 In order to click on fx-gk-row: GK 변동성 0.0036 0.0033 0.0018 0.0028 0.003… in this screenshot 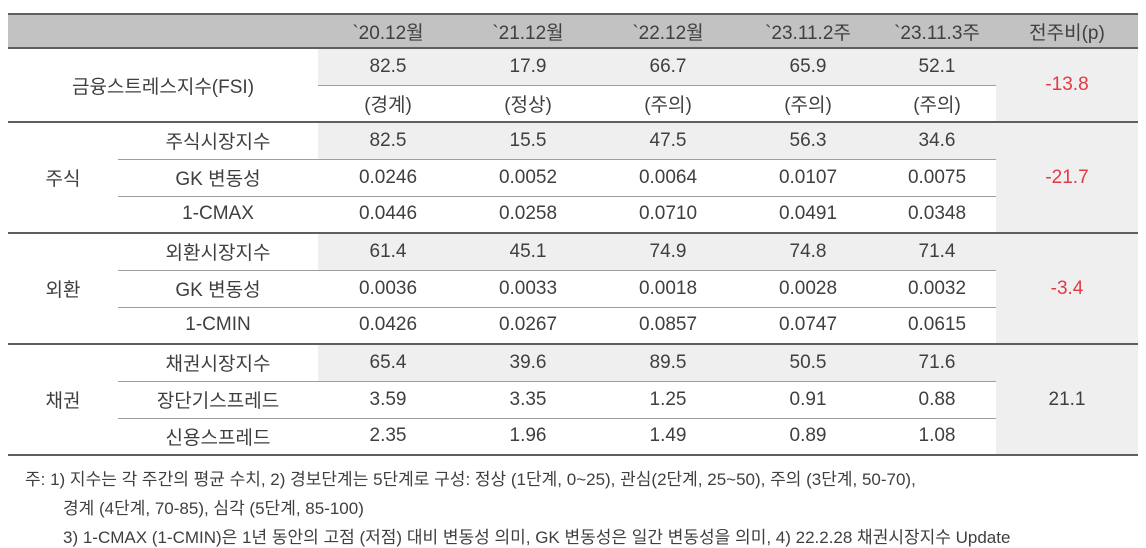, I will do `click(573, 288)`.